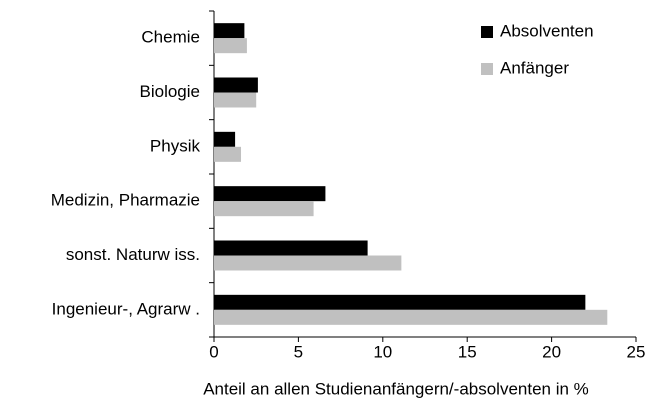 This screenshot has height=405, width=651. I want to click on y-tick-label: Biologie, so click(170, 91).